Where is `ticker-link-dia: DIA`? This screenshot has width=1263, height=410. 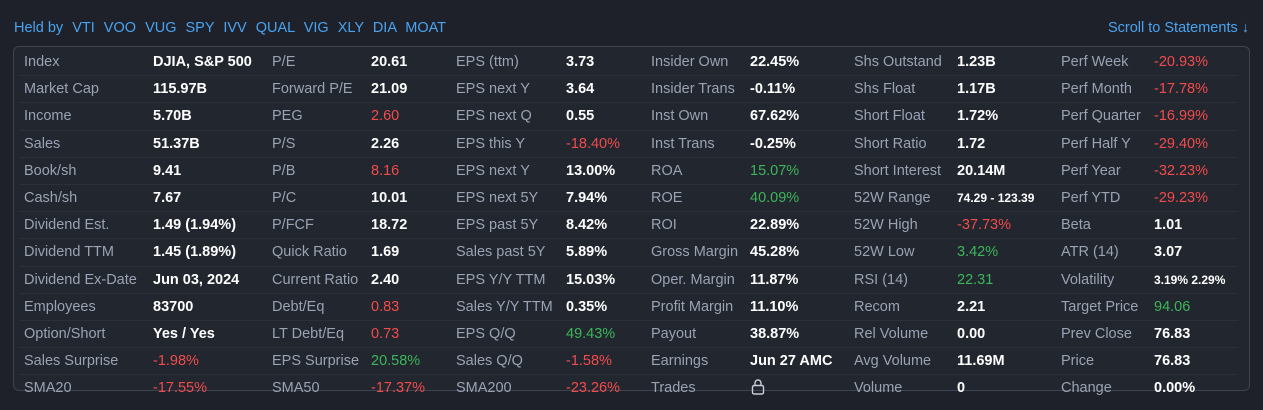 ticker-link-dia: DIA is located at coordinates (384, 28).